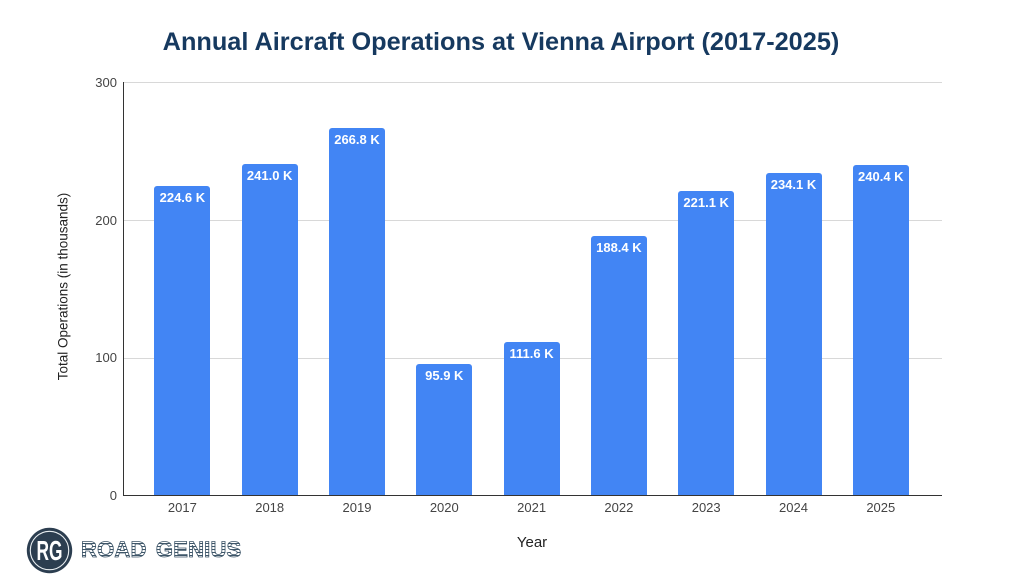 Image resolution: width=1024 pixels, height=582 pixels. I want to click on svg-text:Total Operations (in thousands: Total Operations (in thousands), so click(63, 287).